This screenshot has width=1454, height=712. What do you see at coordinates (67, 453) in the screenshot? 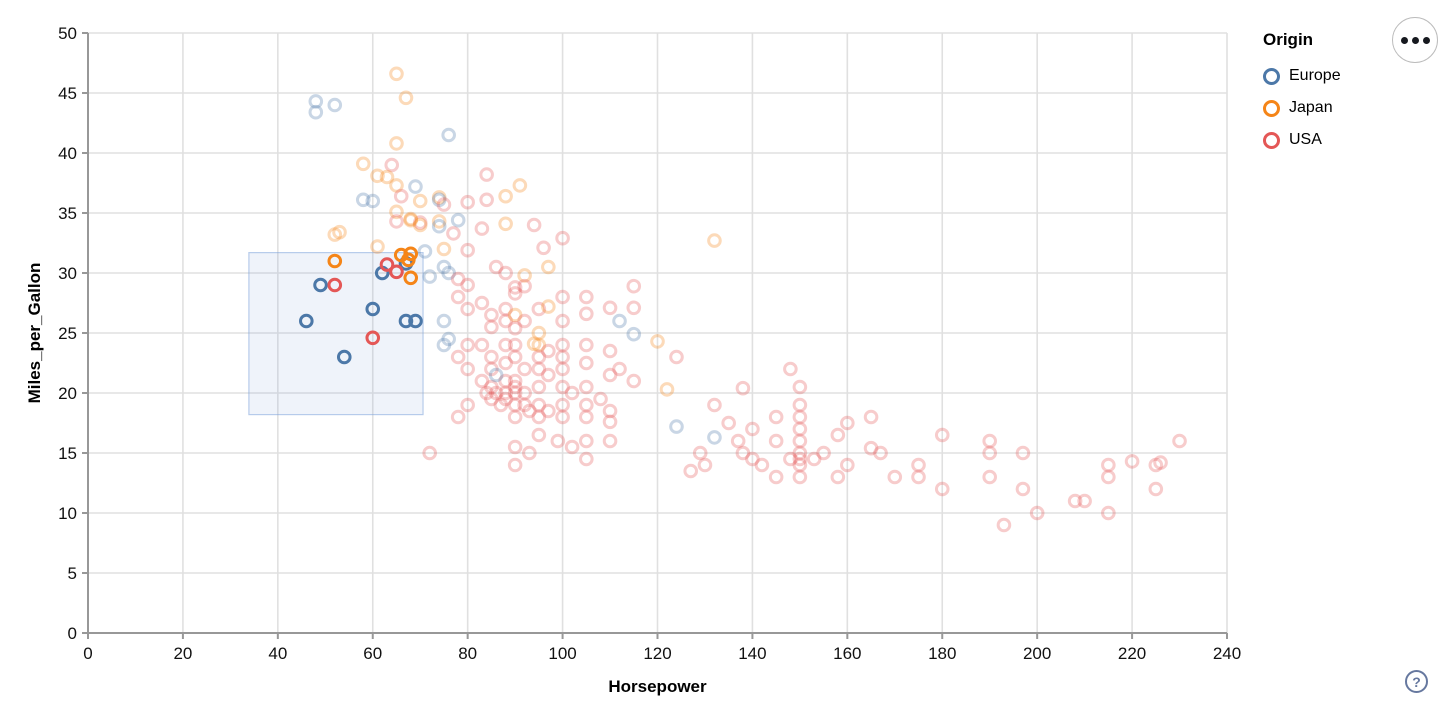
I see `y-tick-label: 15` at bounding box center [67, 453].